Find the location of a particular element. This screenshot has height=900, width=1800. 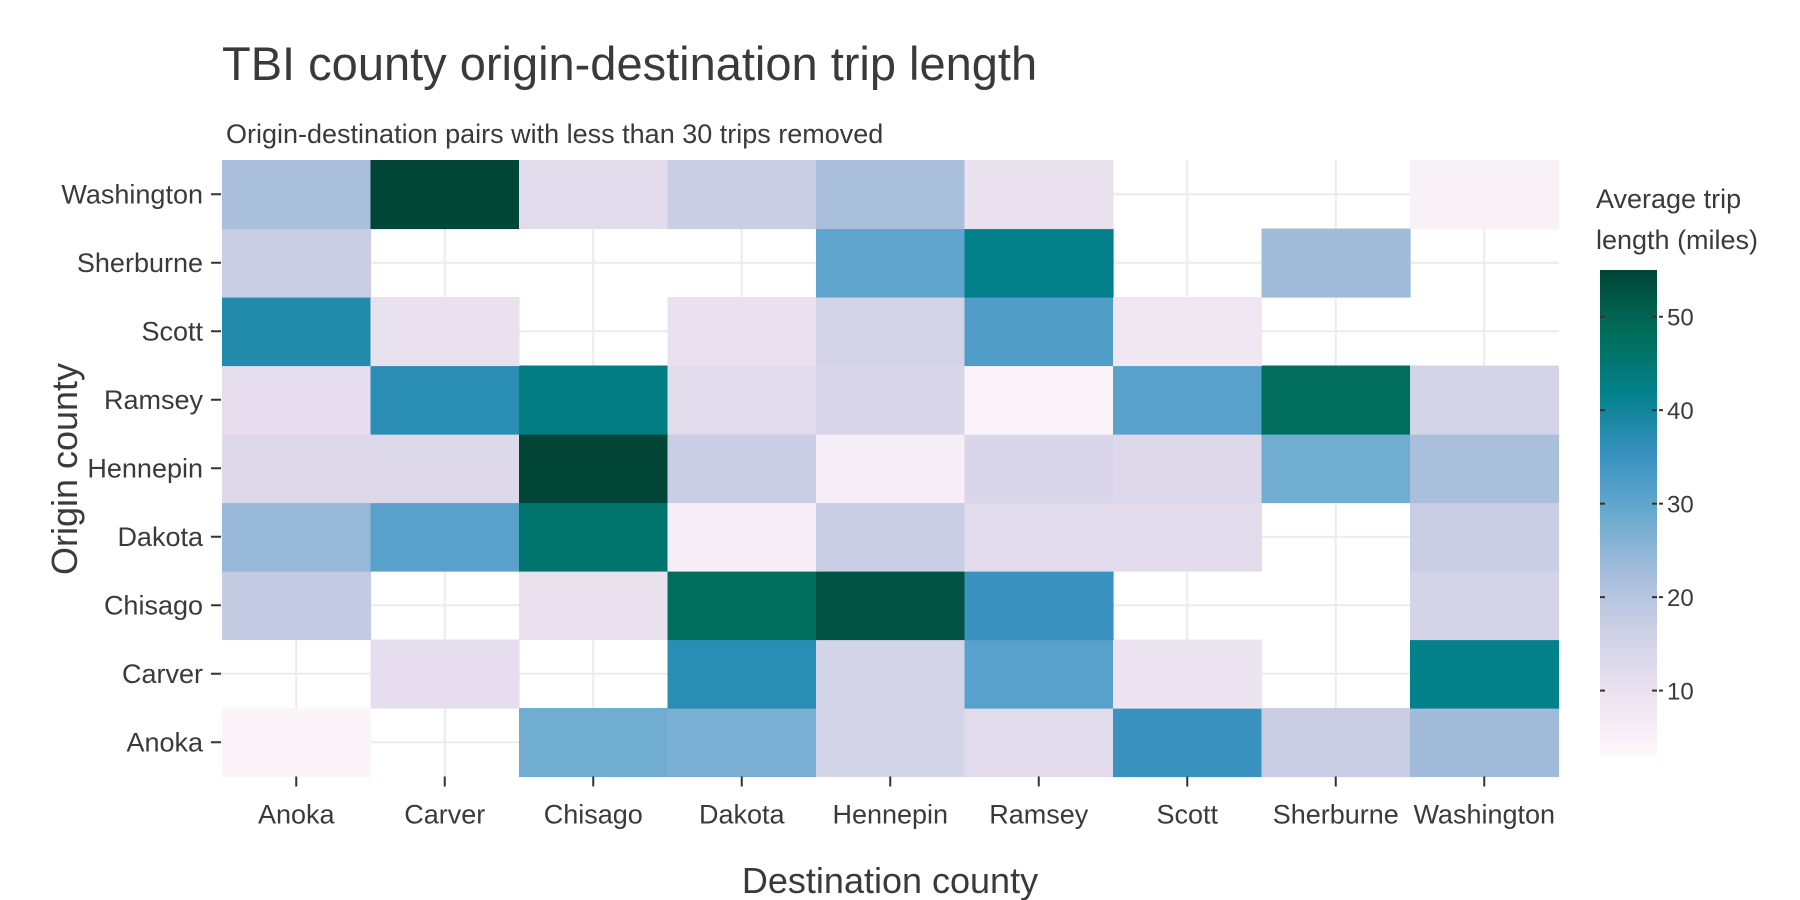

heatmap-cell-washington-carver is located at coordinates (445, 195).